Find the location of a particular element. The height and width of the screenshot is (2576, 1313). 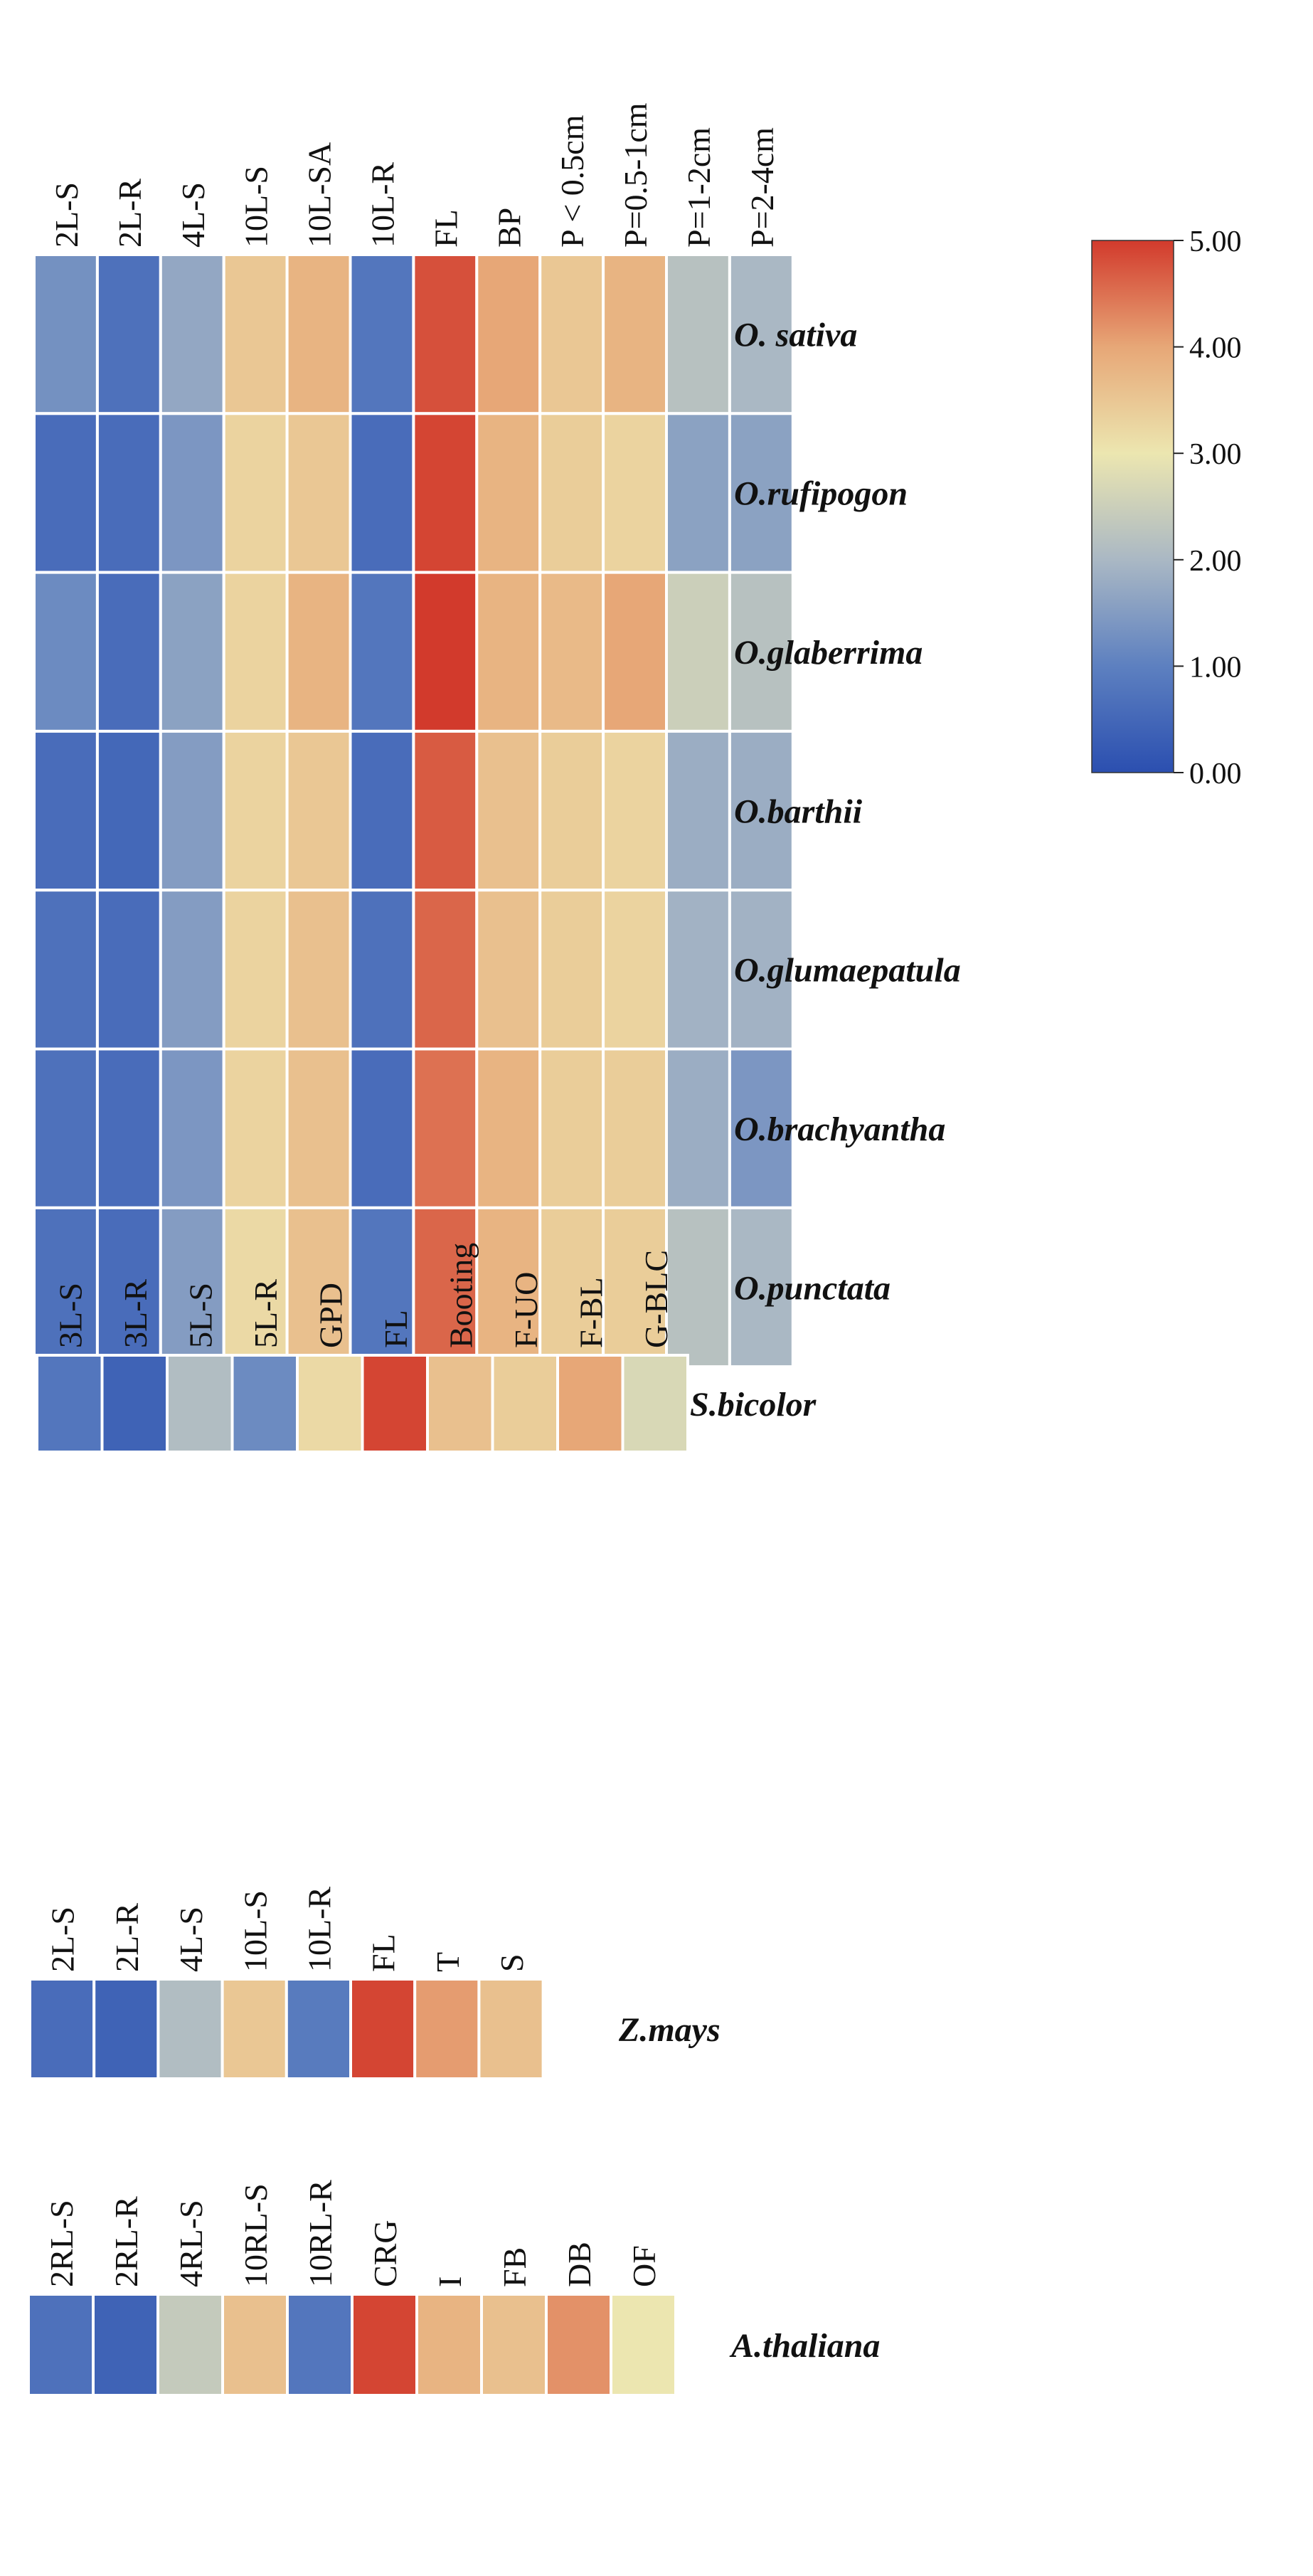

column-label-maize-4l-s: 4L-S is located at coordinates (191, 1939).